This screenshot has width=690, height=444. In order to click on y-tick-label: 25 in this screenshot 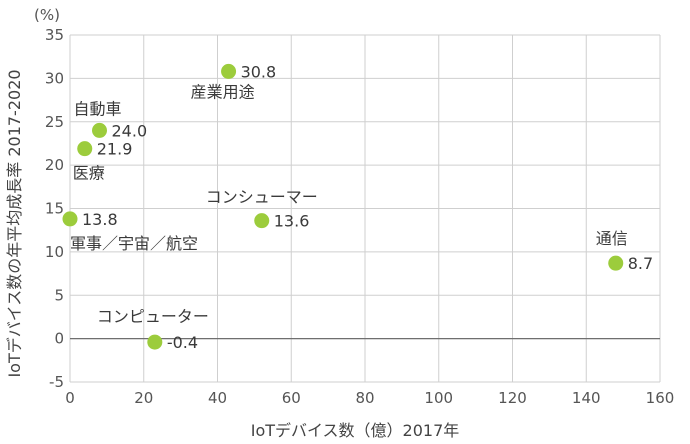, I will do `click(54, 122)`.